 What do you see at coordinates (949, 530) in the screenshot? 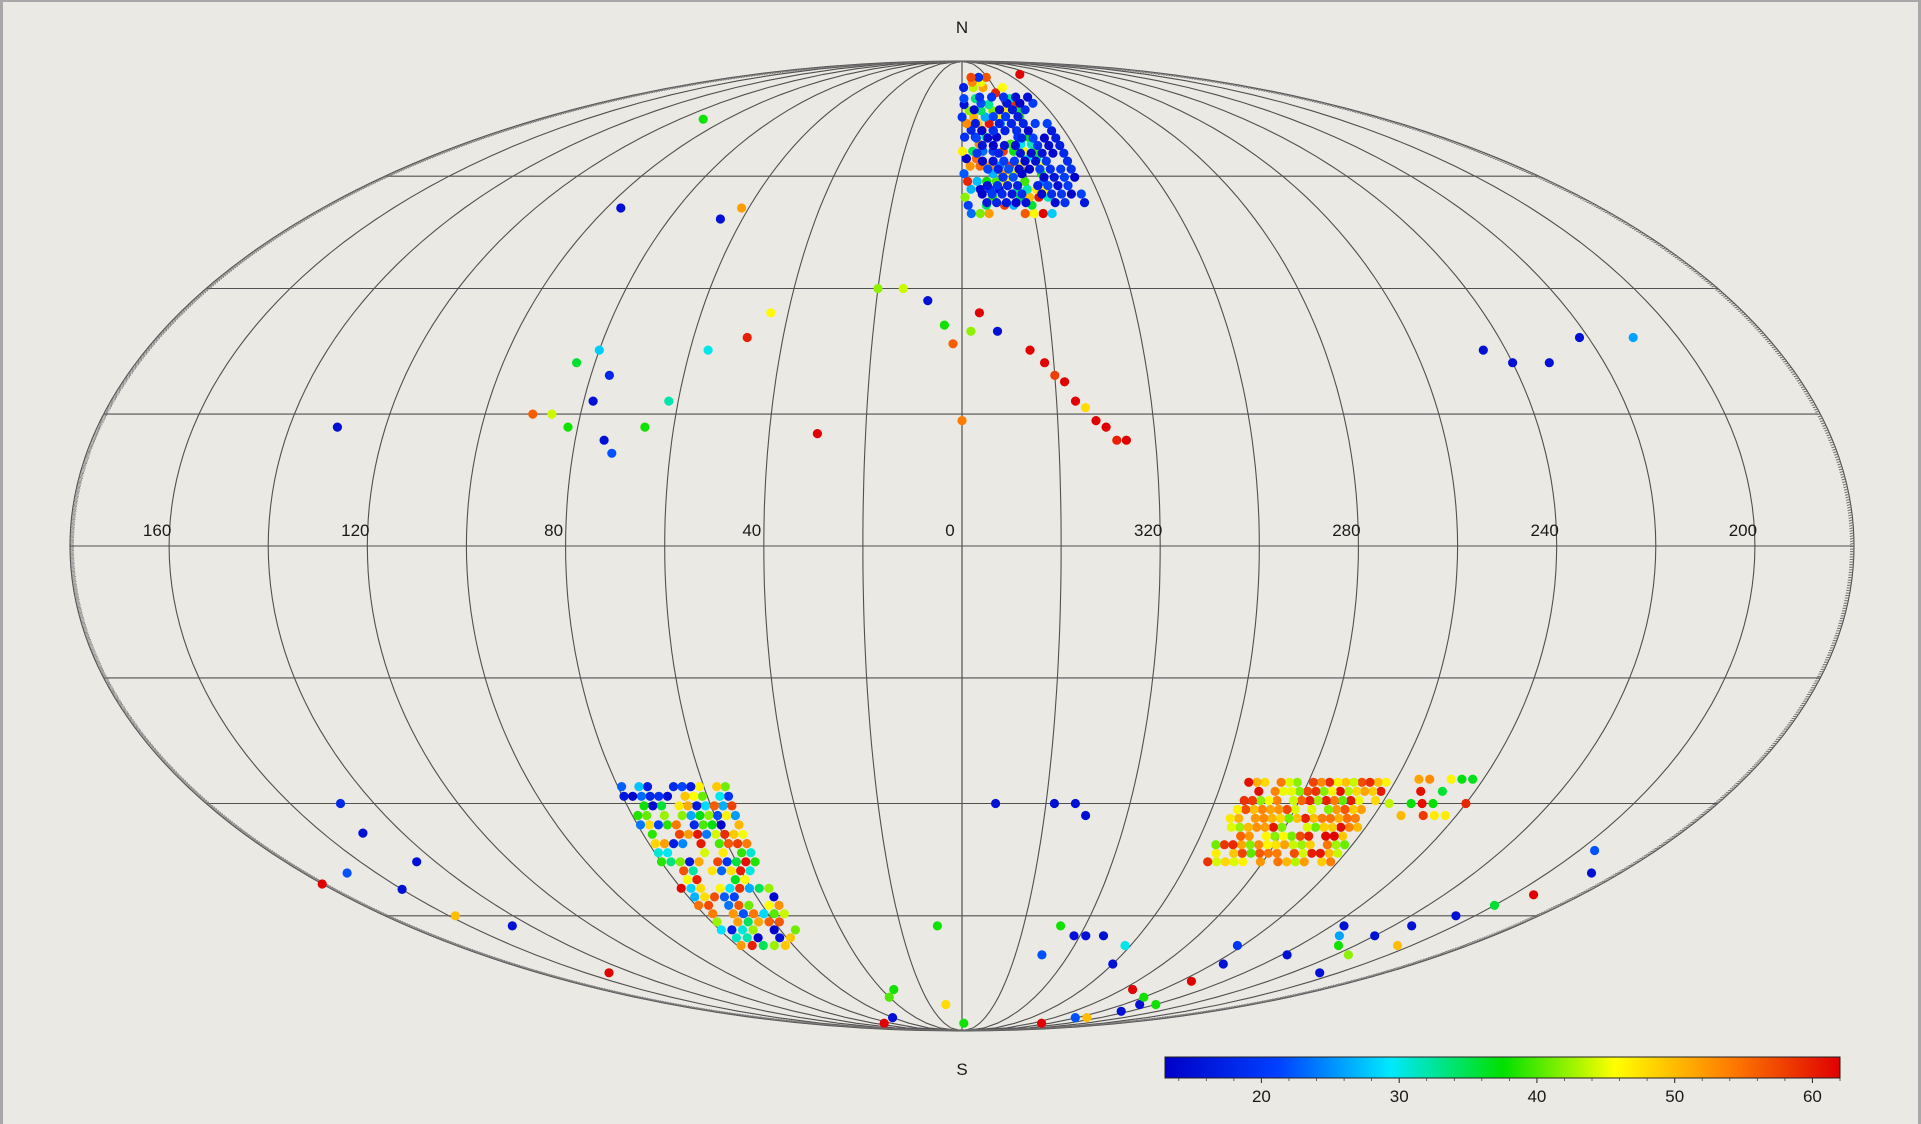
I see `longitude-label: 0` at bounding box center [949, 530].